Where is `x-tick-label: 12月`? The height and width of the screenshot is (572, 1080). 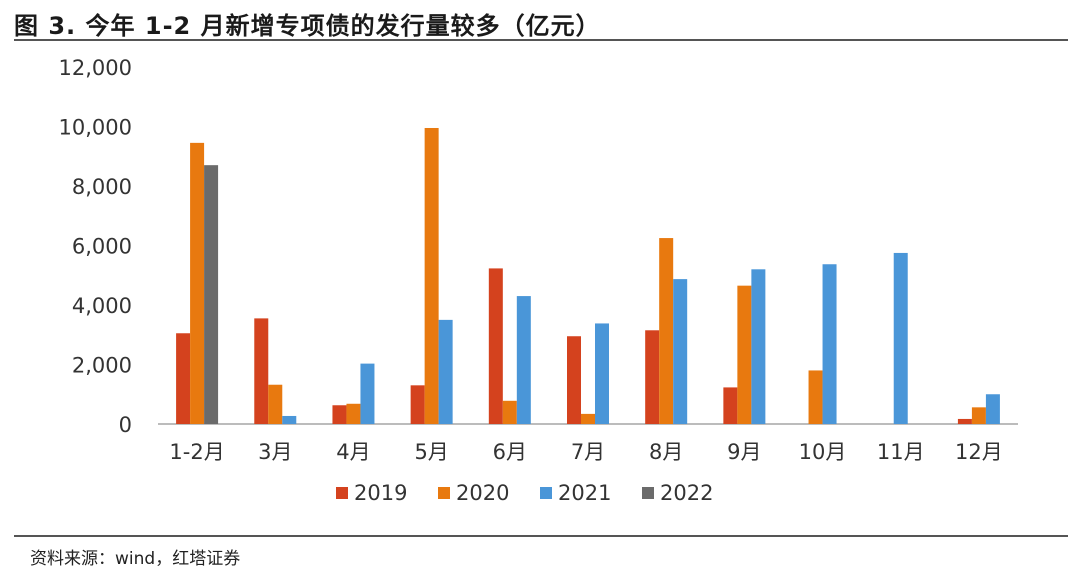 x-tick-label: 12月 is located at coordinates (979, 452).